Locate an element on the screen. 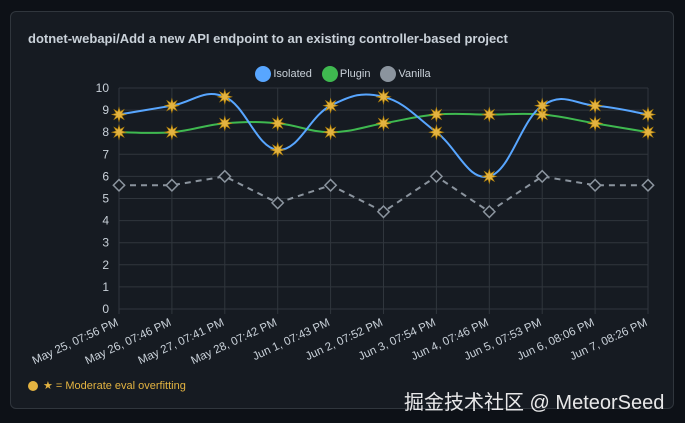 The width and height of the screenshot is (685, 423). y-tick-label: 4 is located at coordinates (105, 221).